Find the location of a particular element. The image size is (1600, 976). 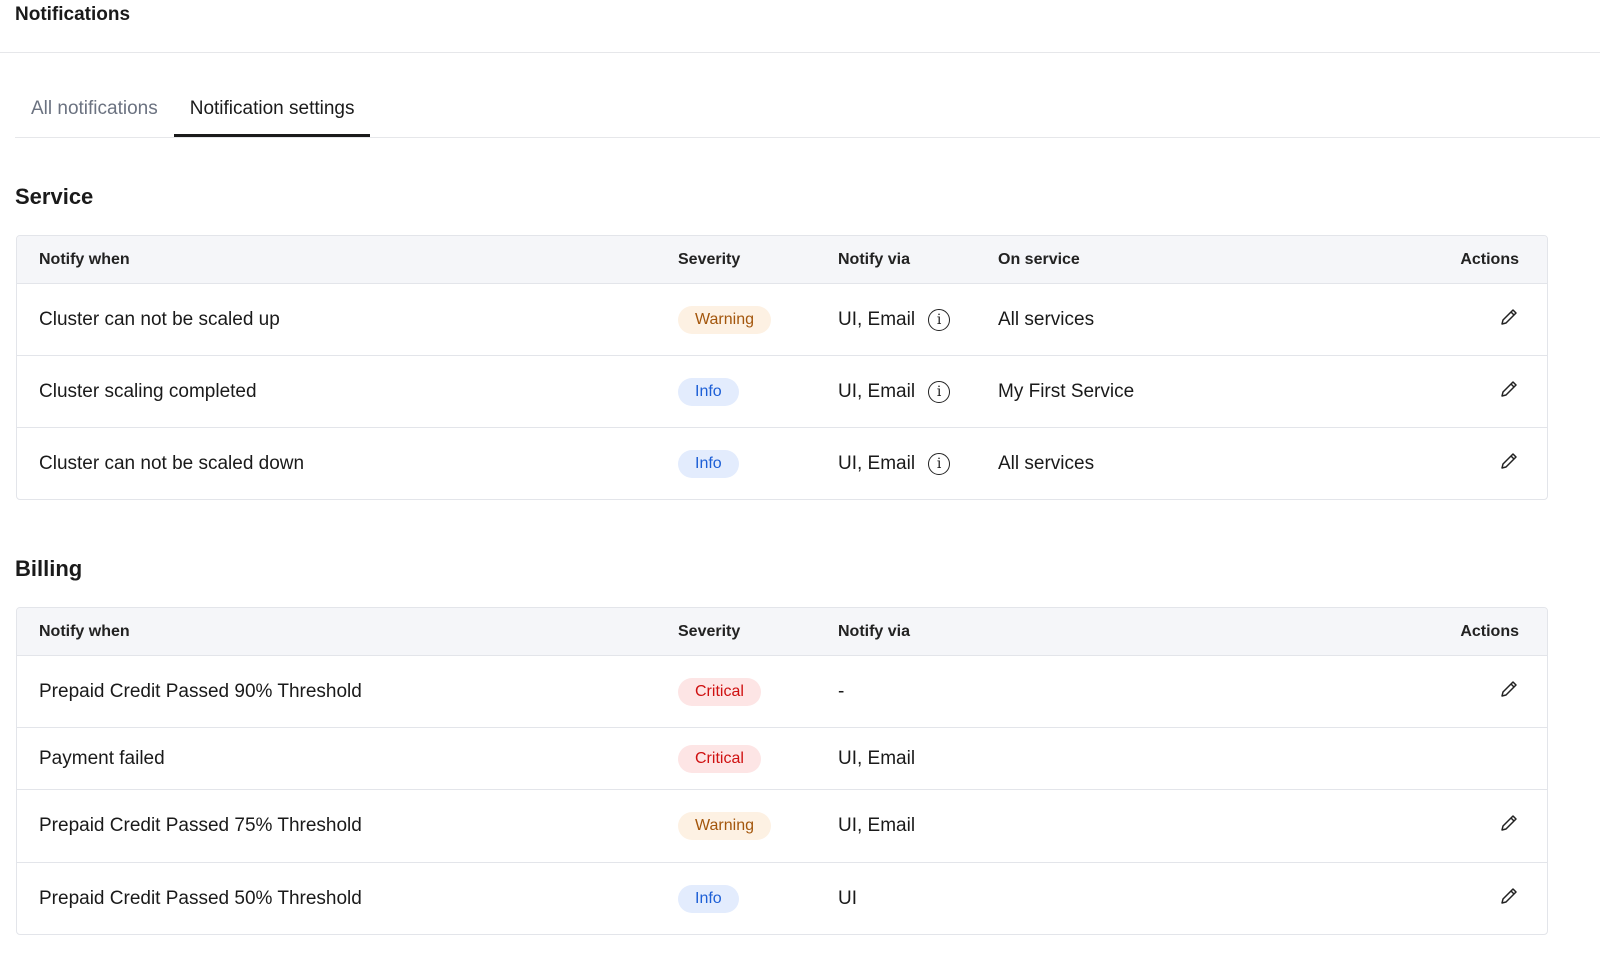

table-row: Payment failed Critical UI, Email is located at coordinates (782, 758).